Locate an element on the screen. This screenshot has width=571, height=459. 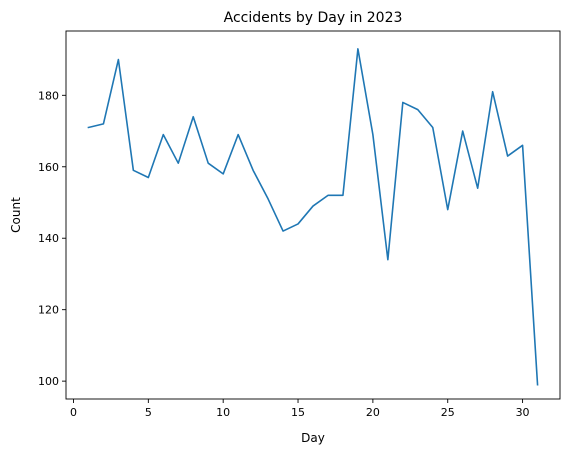
y-axis-label: Count is located at coordinates (16, 215).